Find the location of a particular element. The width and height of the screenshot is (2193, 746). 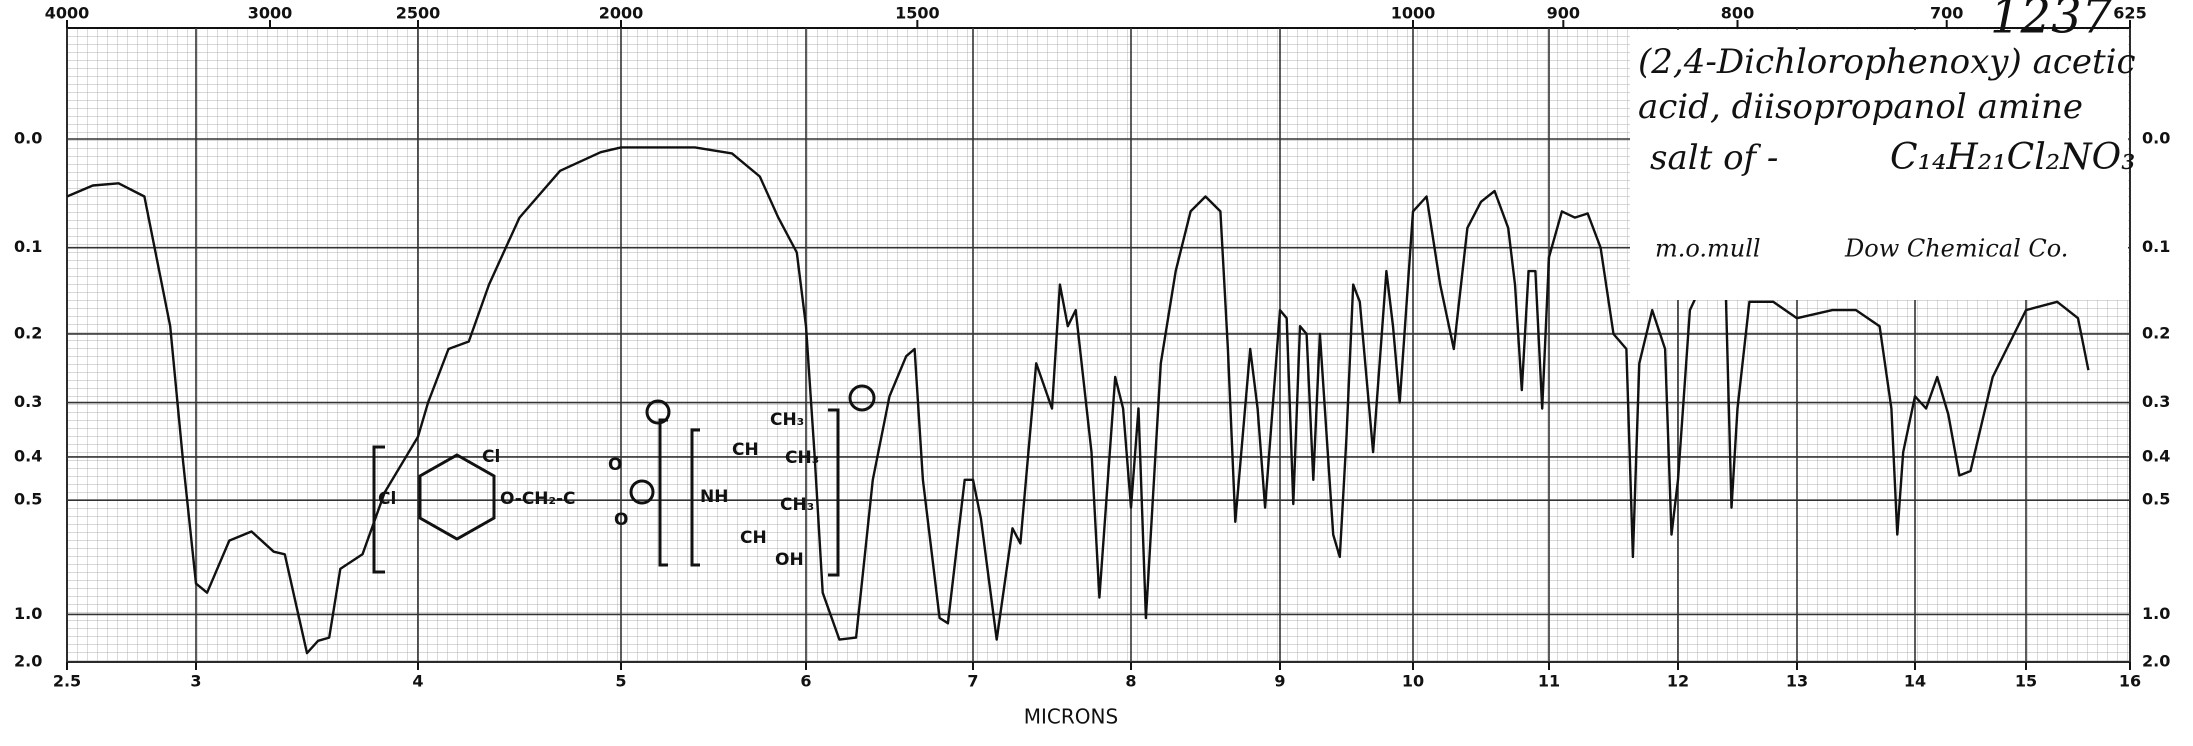

benzene-ring is located at coordinates (457, 497).